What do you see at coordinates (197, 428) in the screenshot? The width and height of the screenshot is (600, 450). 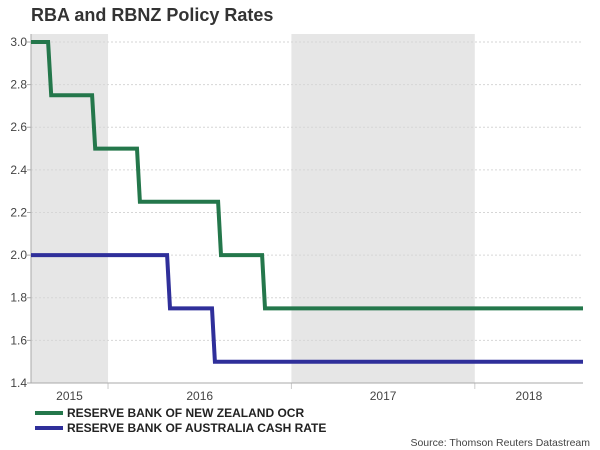 I see `legend-label-rba: RESERVE BANK OF AUSTRALIA CASH RATE` at bounding box center [197, 428].